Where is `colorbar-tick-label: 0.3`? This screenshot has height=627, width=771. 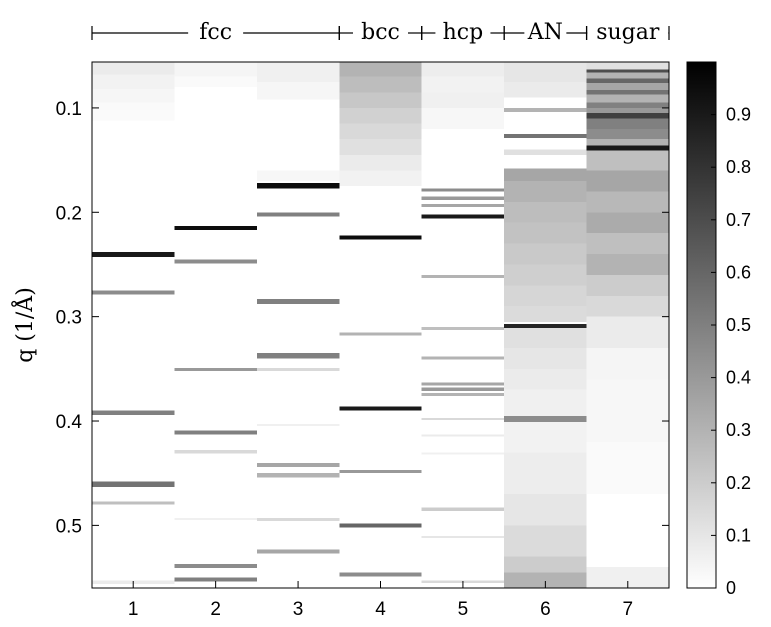 colorbar-tick-label: 0.3 is located at coordinates (738, 430).